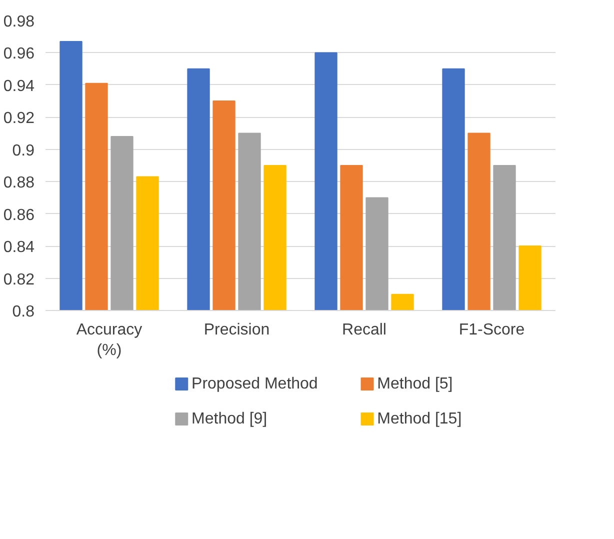 The image size is (614, 539). Describe the element at coordinates (237, 330) in the screenshot. I see `x-tick-label: Precision` at that location.